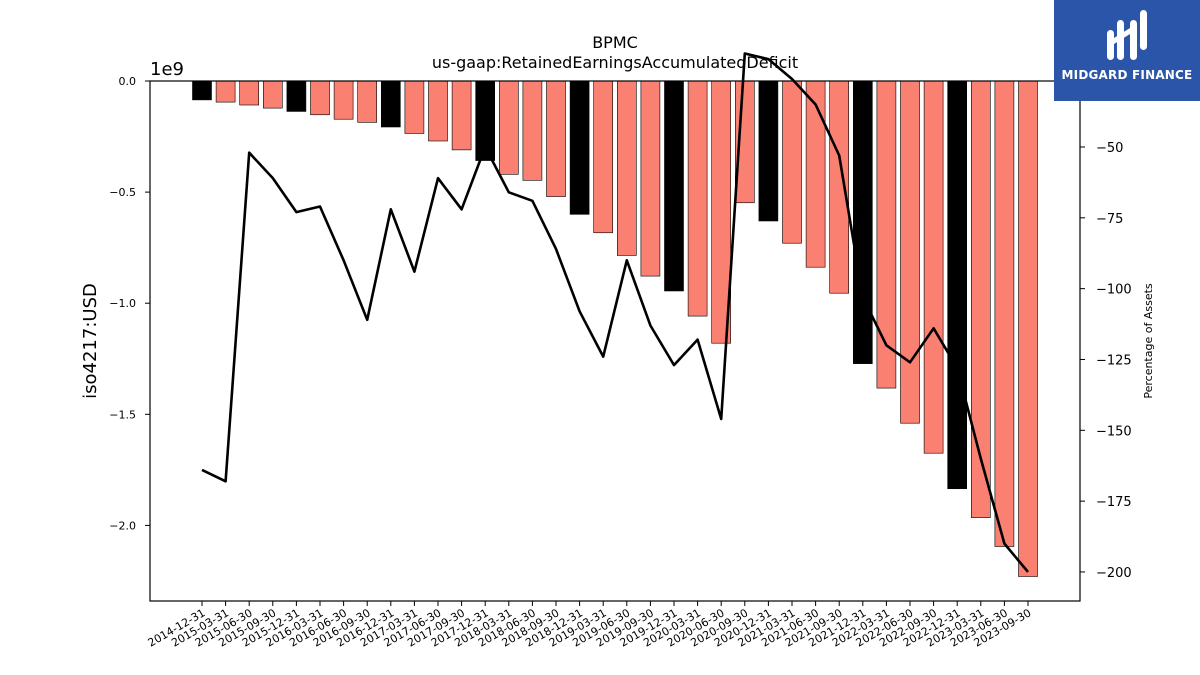 The height and width of the screenshot is (675, 1200). Describe the element at coordinates (1148, 341) in the screenshot. I see `y2-axis-label: Percentage of Assets` at that location.